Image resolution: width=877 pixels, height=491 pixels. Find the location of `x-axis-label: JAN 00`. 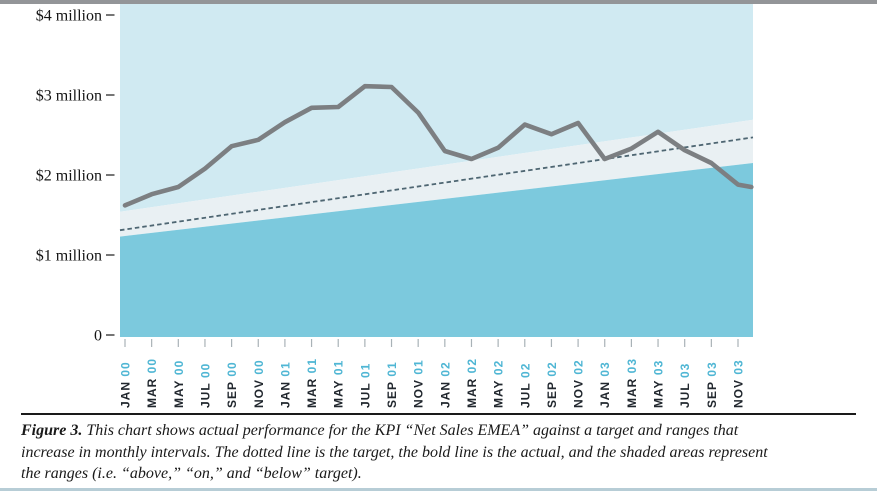

x-axis-label: JAN 00 is located at coordinates (126, 384).